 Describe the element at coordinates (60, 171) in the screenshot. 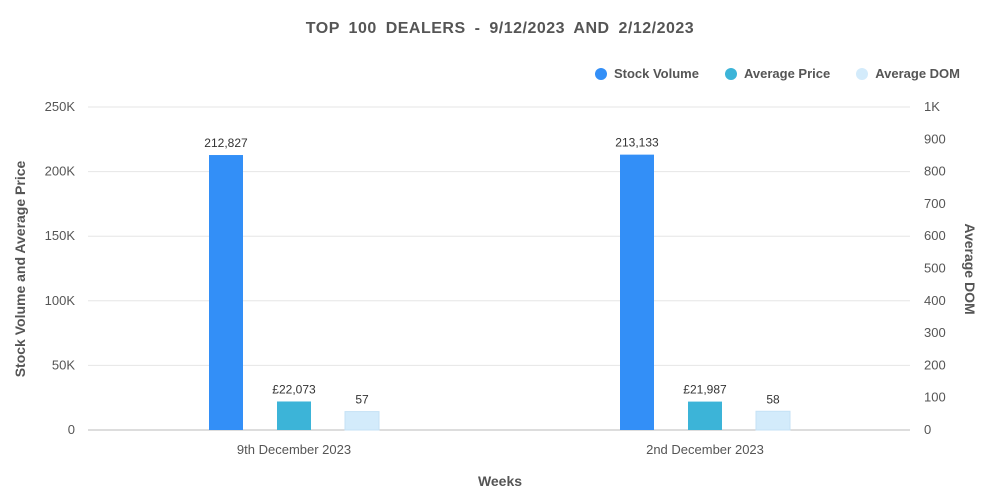

I see `y-left-tick-label: 200K` at that location.